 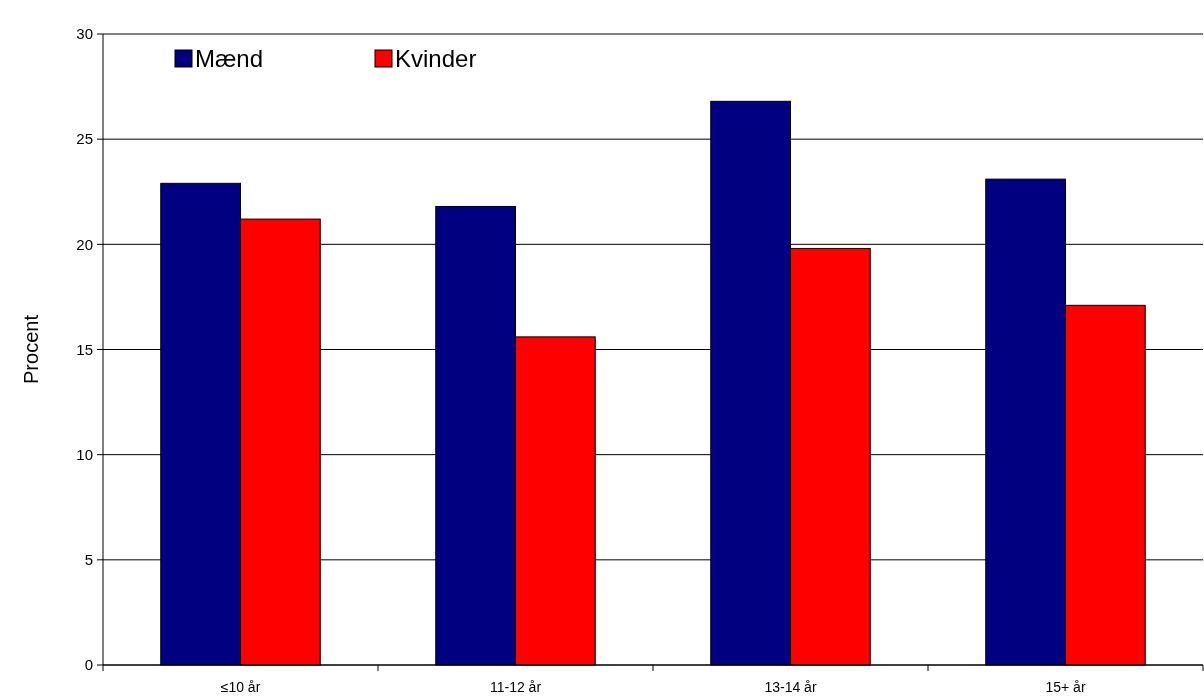 What do you see at coordinates (84, 34) in the screenshot?
I see `y-tick-label: 30` at bounding box center [84, 34].